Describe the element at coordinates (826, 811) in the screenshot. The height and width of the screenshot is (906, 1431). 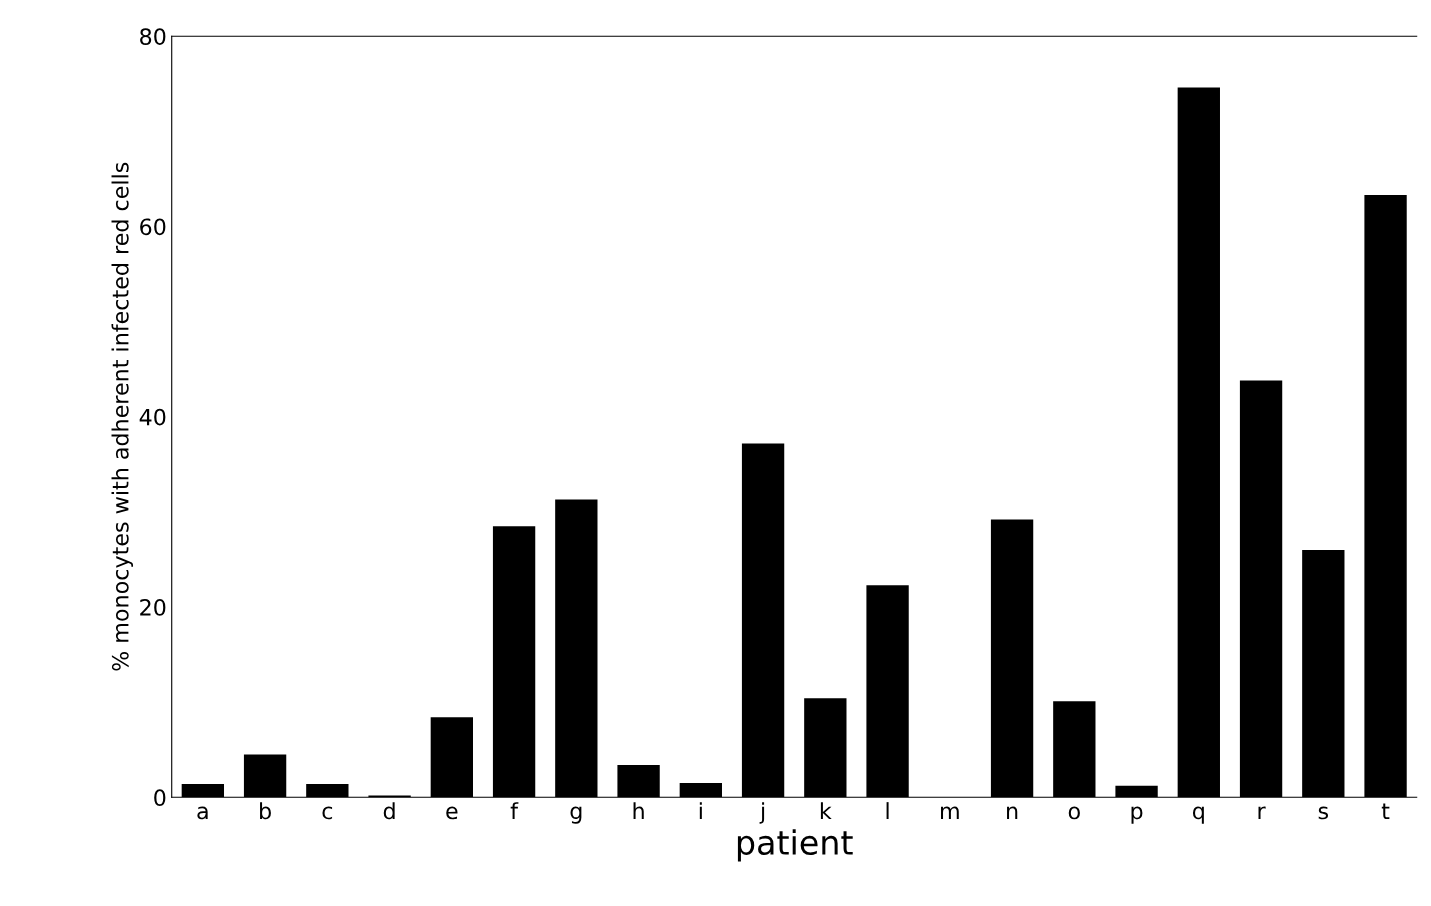
I see `x-tick-label: k` at that location.